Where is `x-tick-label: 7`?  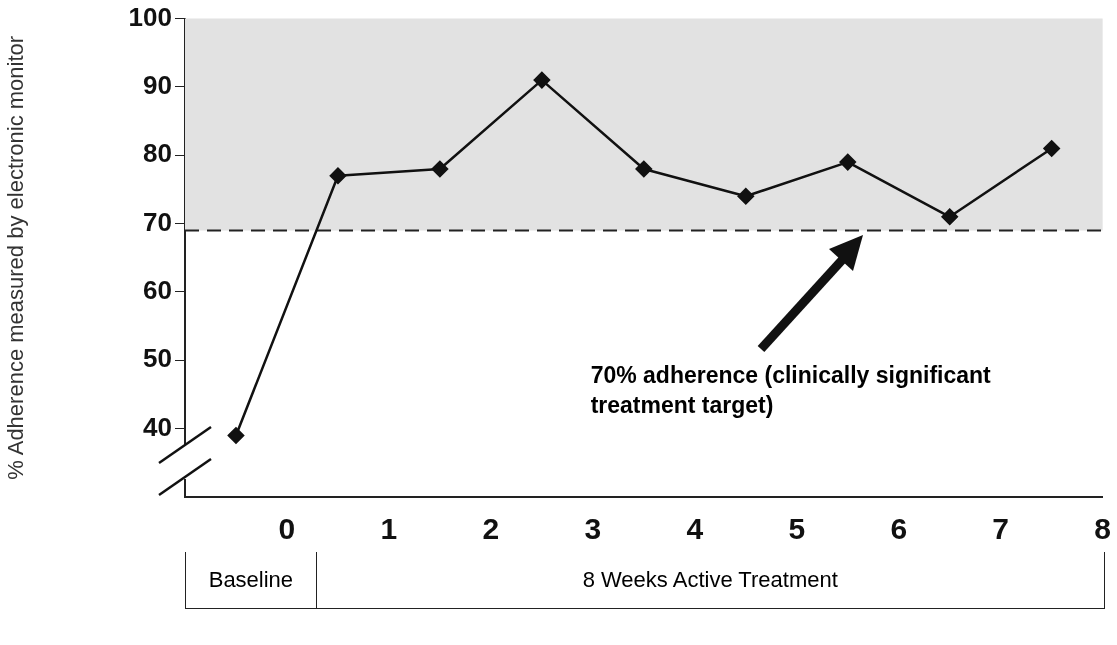 x-tick-label: 7 is located at coordinates (1001, 529).